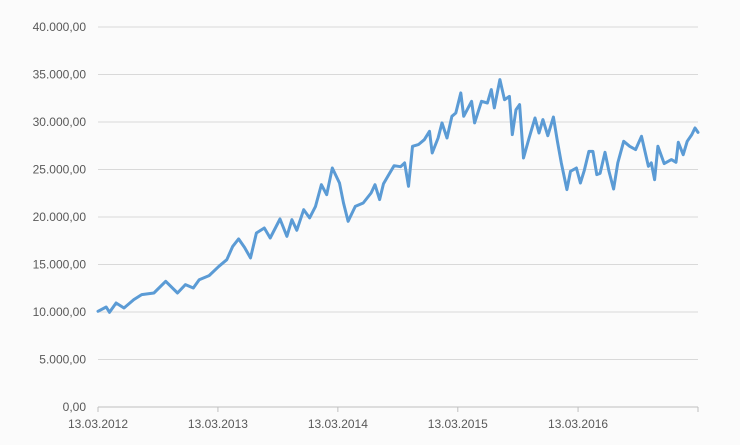  I want to click on x-tick-label: 13.03.2015, so click(458, 424).